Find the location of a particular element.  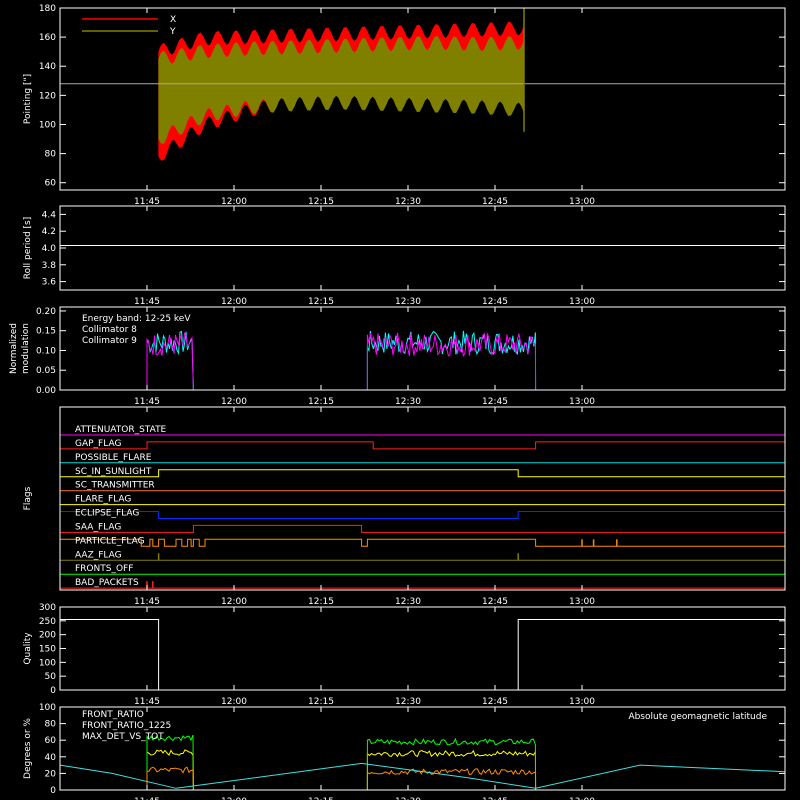

flag-label-particle_flag: PARTICLE_FLAG is located at coordinates (110, 541).